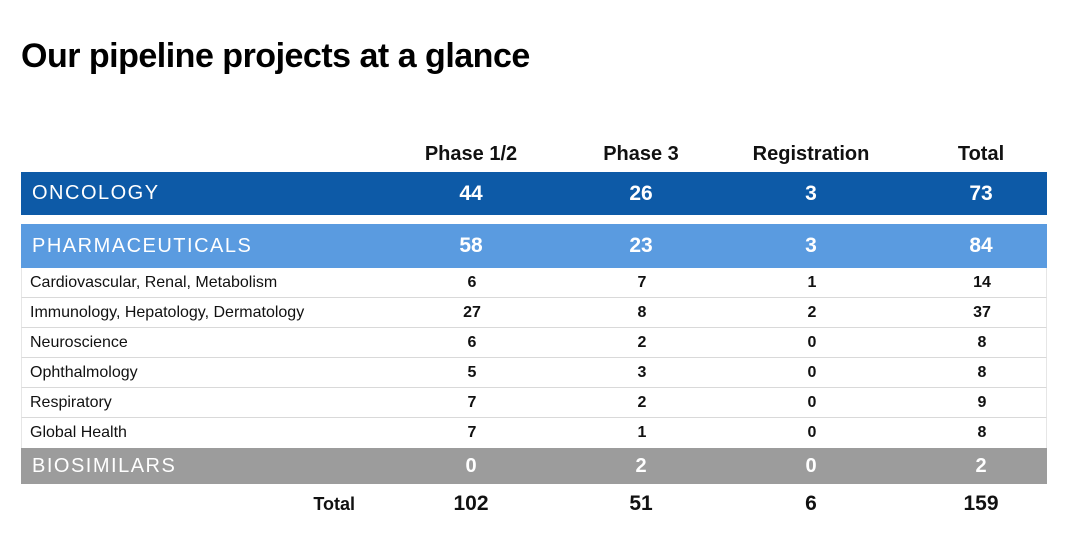 This screenshot has height=553, width=1080. What do you see at coordinates (534, 246) in the screenshot?
I see `pharmaceuticals-row: PHARMACEUTICALS 58 23 3 84` at bounding box center [534, 246].